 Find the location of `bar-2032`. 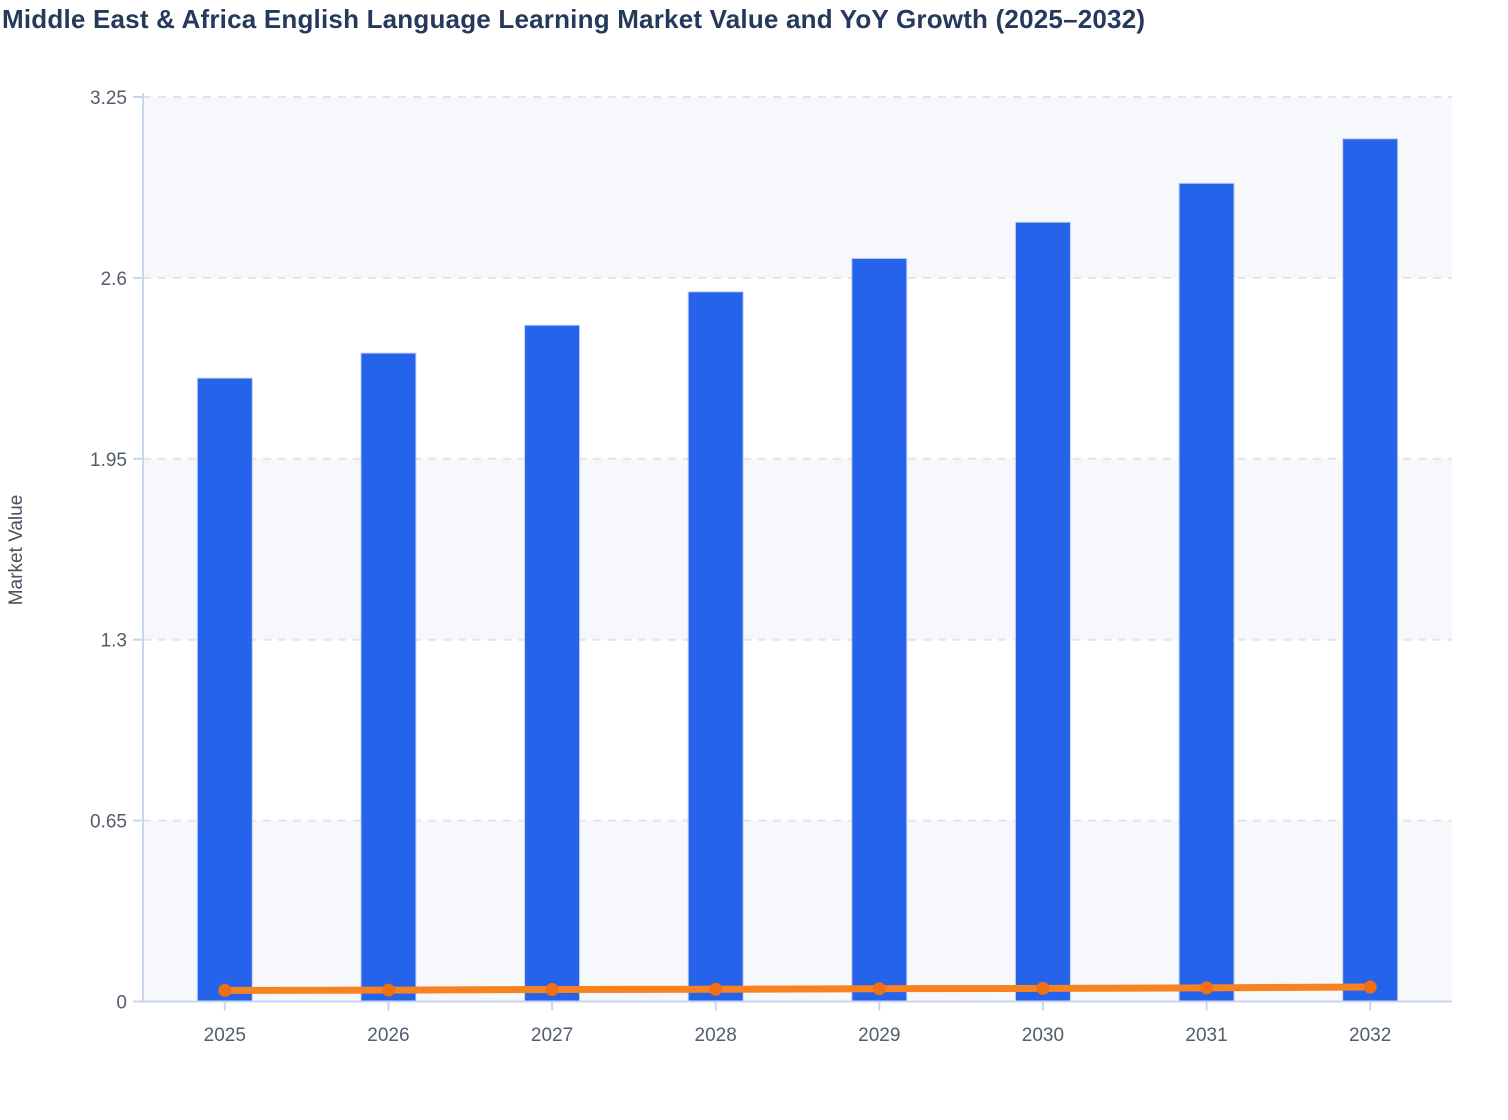

bar-2032 is located at coordinates (1370, 570).